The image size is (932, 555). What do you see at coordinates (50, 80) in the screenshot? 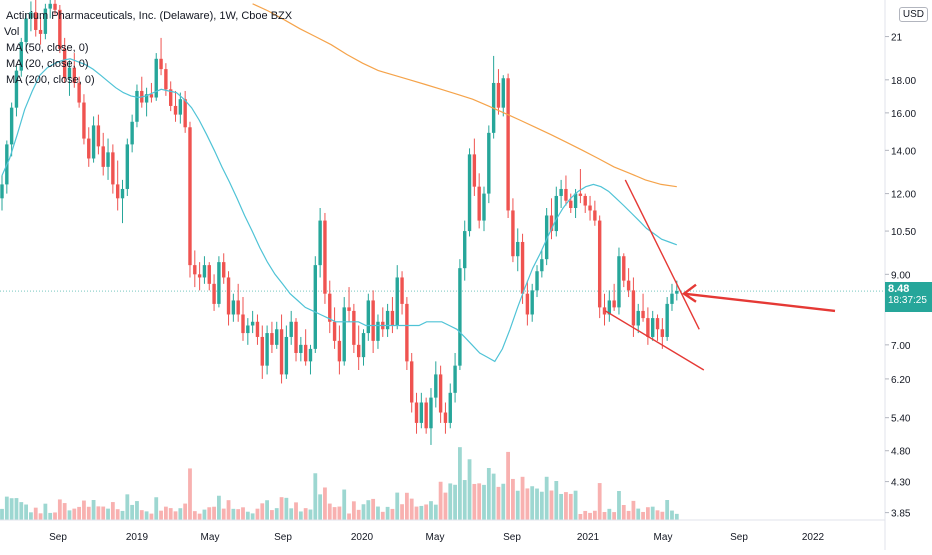
I see `ma-200-label: MA (200, close, 0)` at bounding box center [50, 80].